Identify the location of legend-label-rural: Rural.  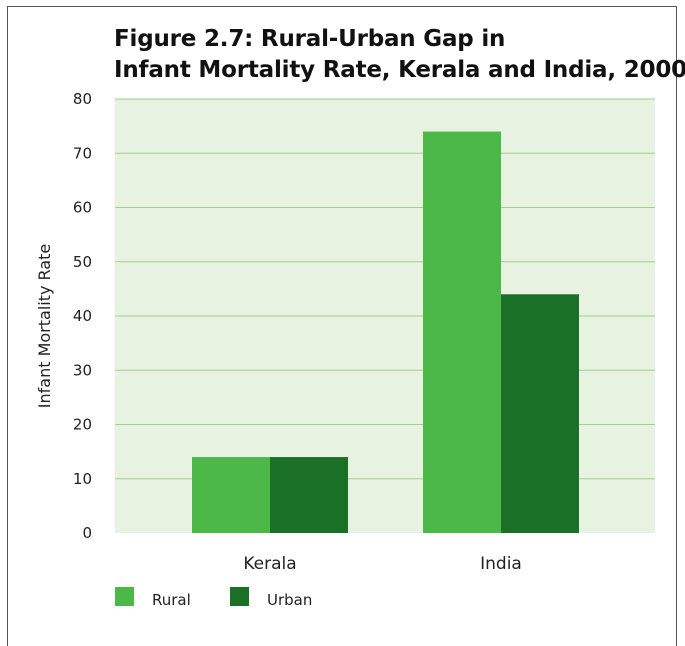
(171, 600).